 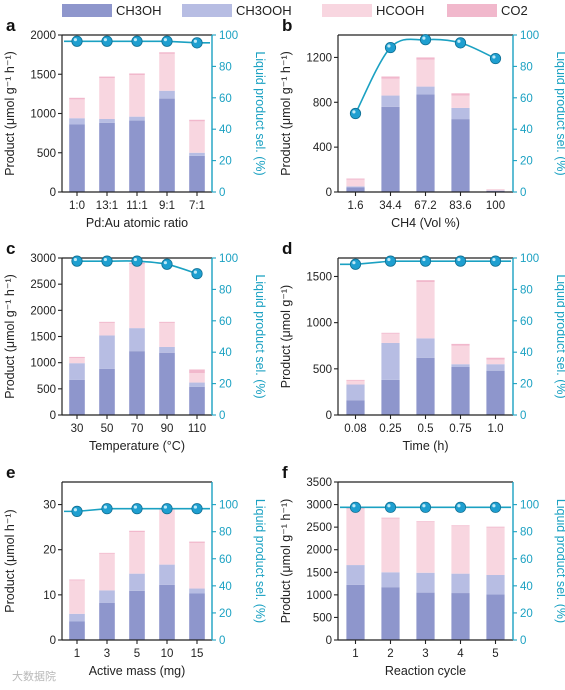 What do you see at coordinates (34, 676) in the screenshot?
I see `watermark: 大数据院` at bounding box center [34, 676].